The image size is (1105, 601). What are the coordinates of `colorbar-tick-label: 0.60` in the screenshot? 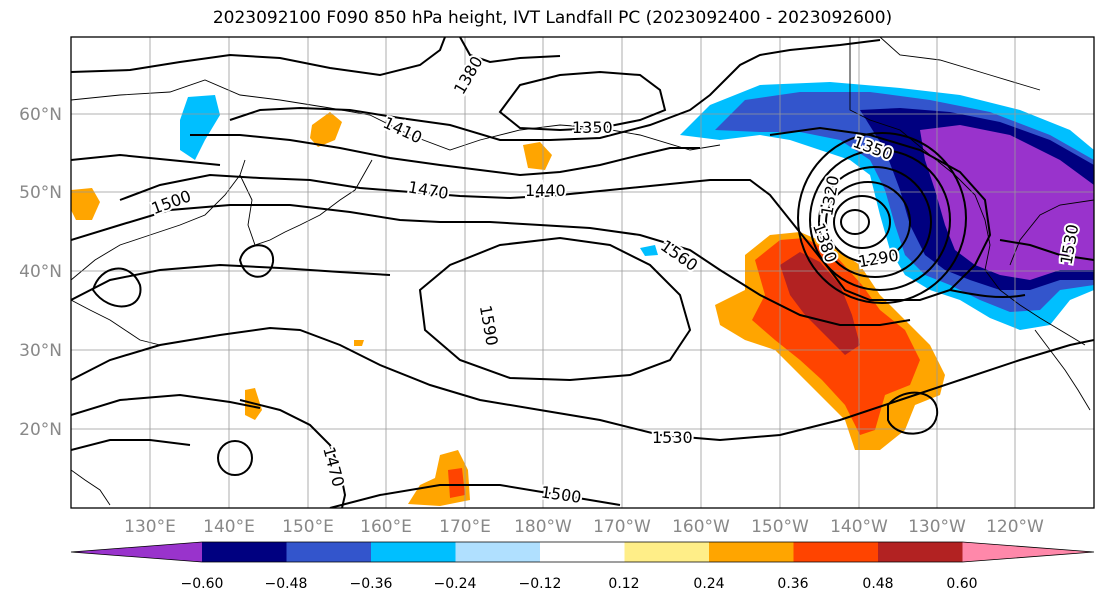 It's located at (961, 584).